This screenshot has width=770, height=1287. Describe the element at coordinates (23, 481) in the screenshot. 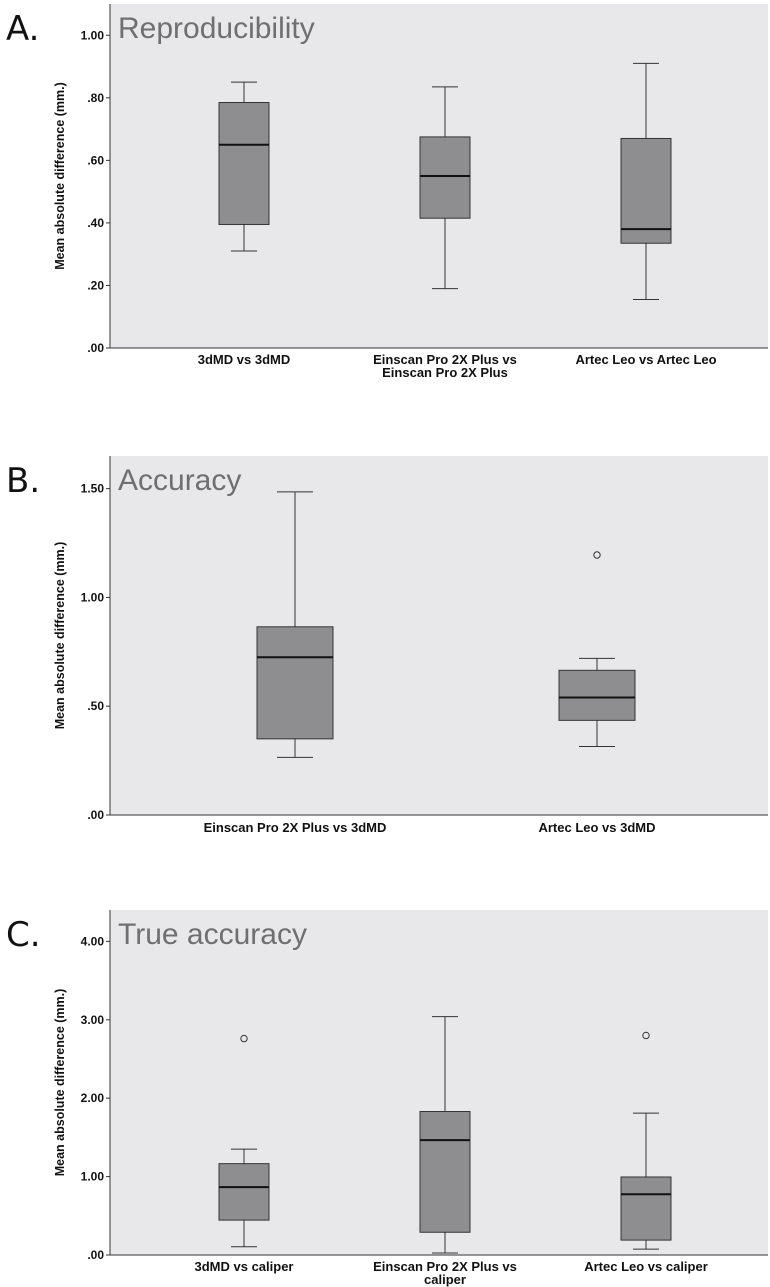

I see `panel-letter: B.` at that location.